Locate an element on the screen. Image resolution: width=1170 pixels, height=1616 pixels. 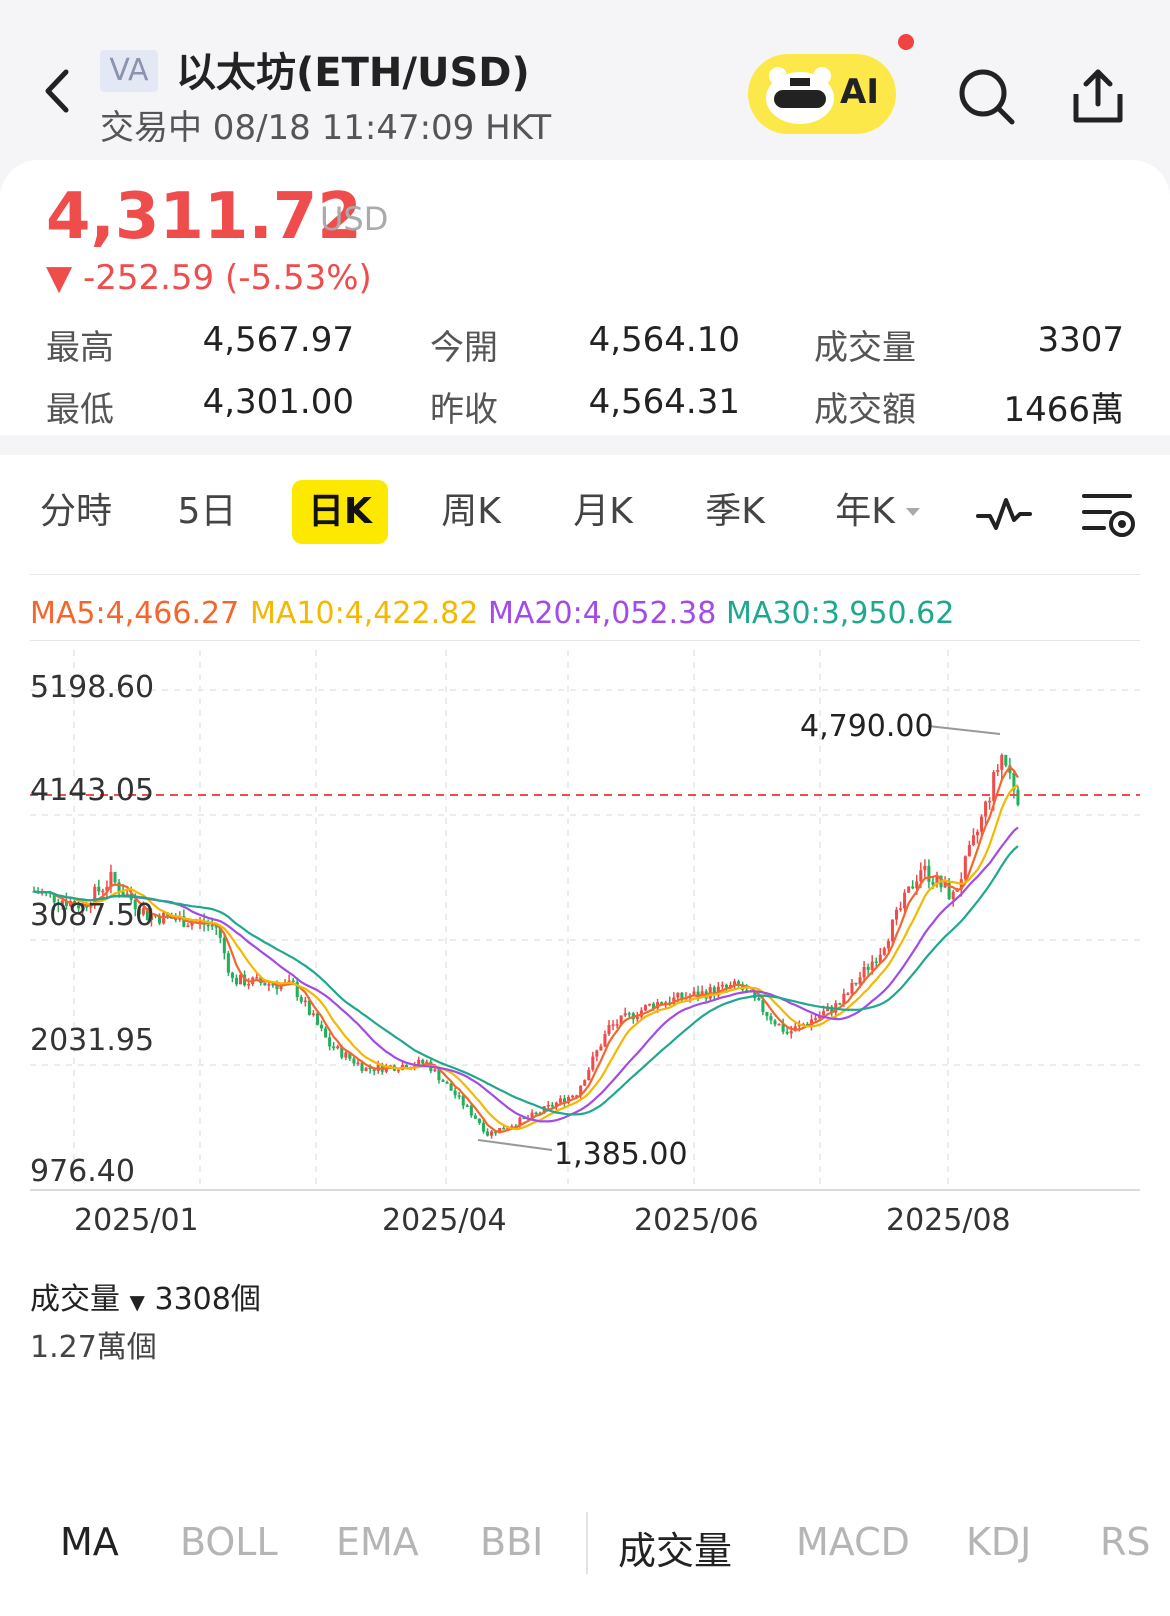
price-unit: USD is located at coordinates (354, 219).